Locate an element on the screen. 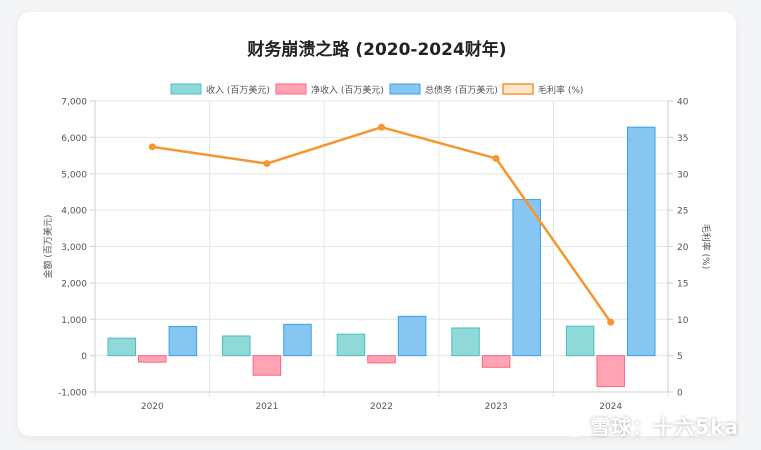 The image size is (761, 450). y2-tick-label: 25 is located at coordinates (682, 212).